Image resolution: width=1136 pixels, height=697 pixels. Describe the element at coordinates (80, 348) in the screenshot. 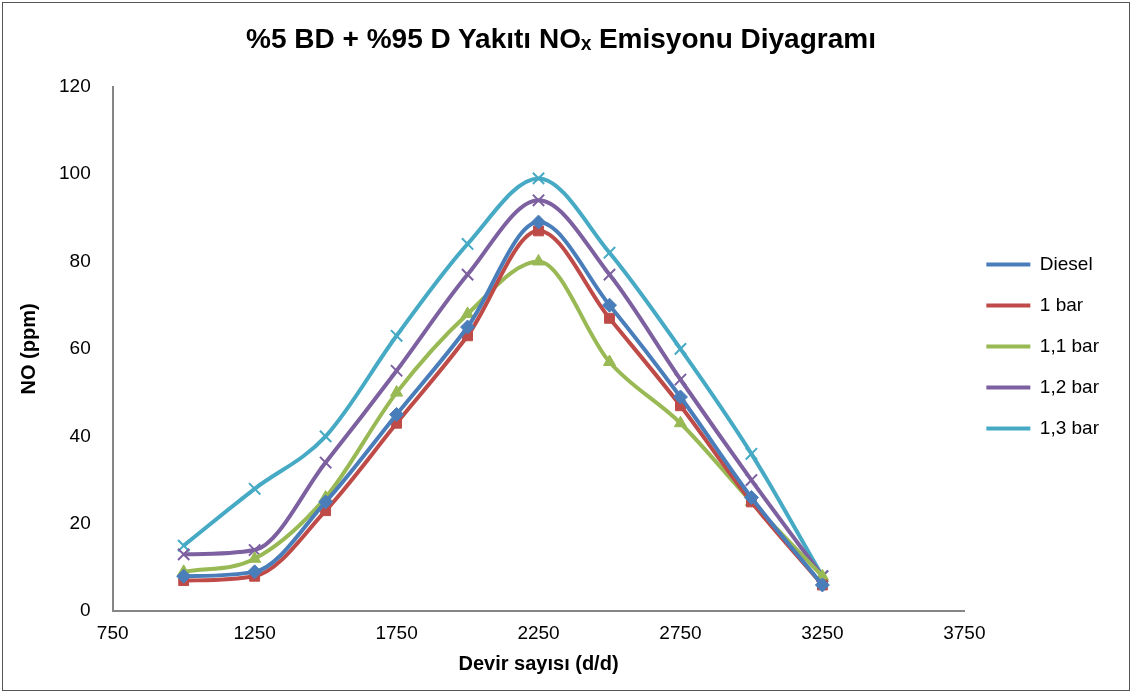

I see `y-tick-label: 60` at that location.